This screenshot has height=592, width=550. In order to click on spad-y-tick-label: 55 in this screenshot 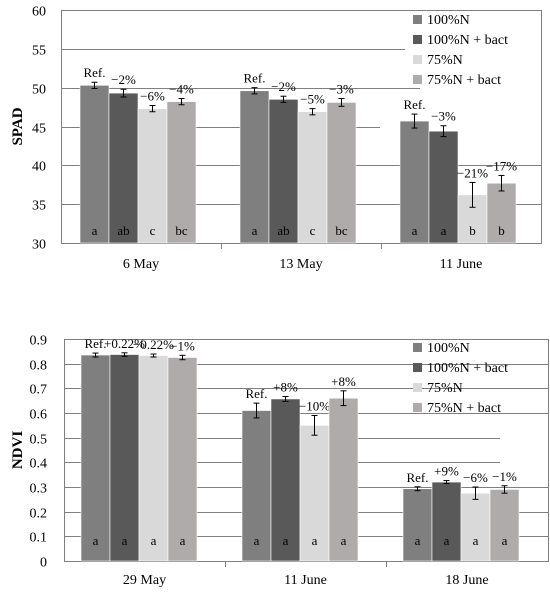, I will do `click(39, 51)`.